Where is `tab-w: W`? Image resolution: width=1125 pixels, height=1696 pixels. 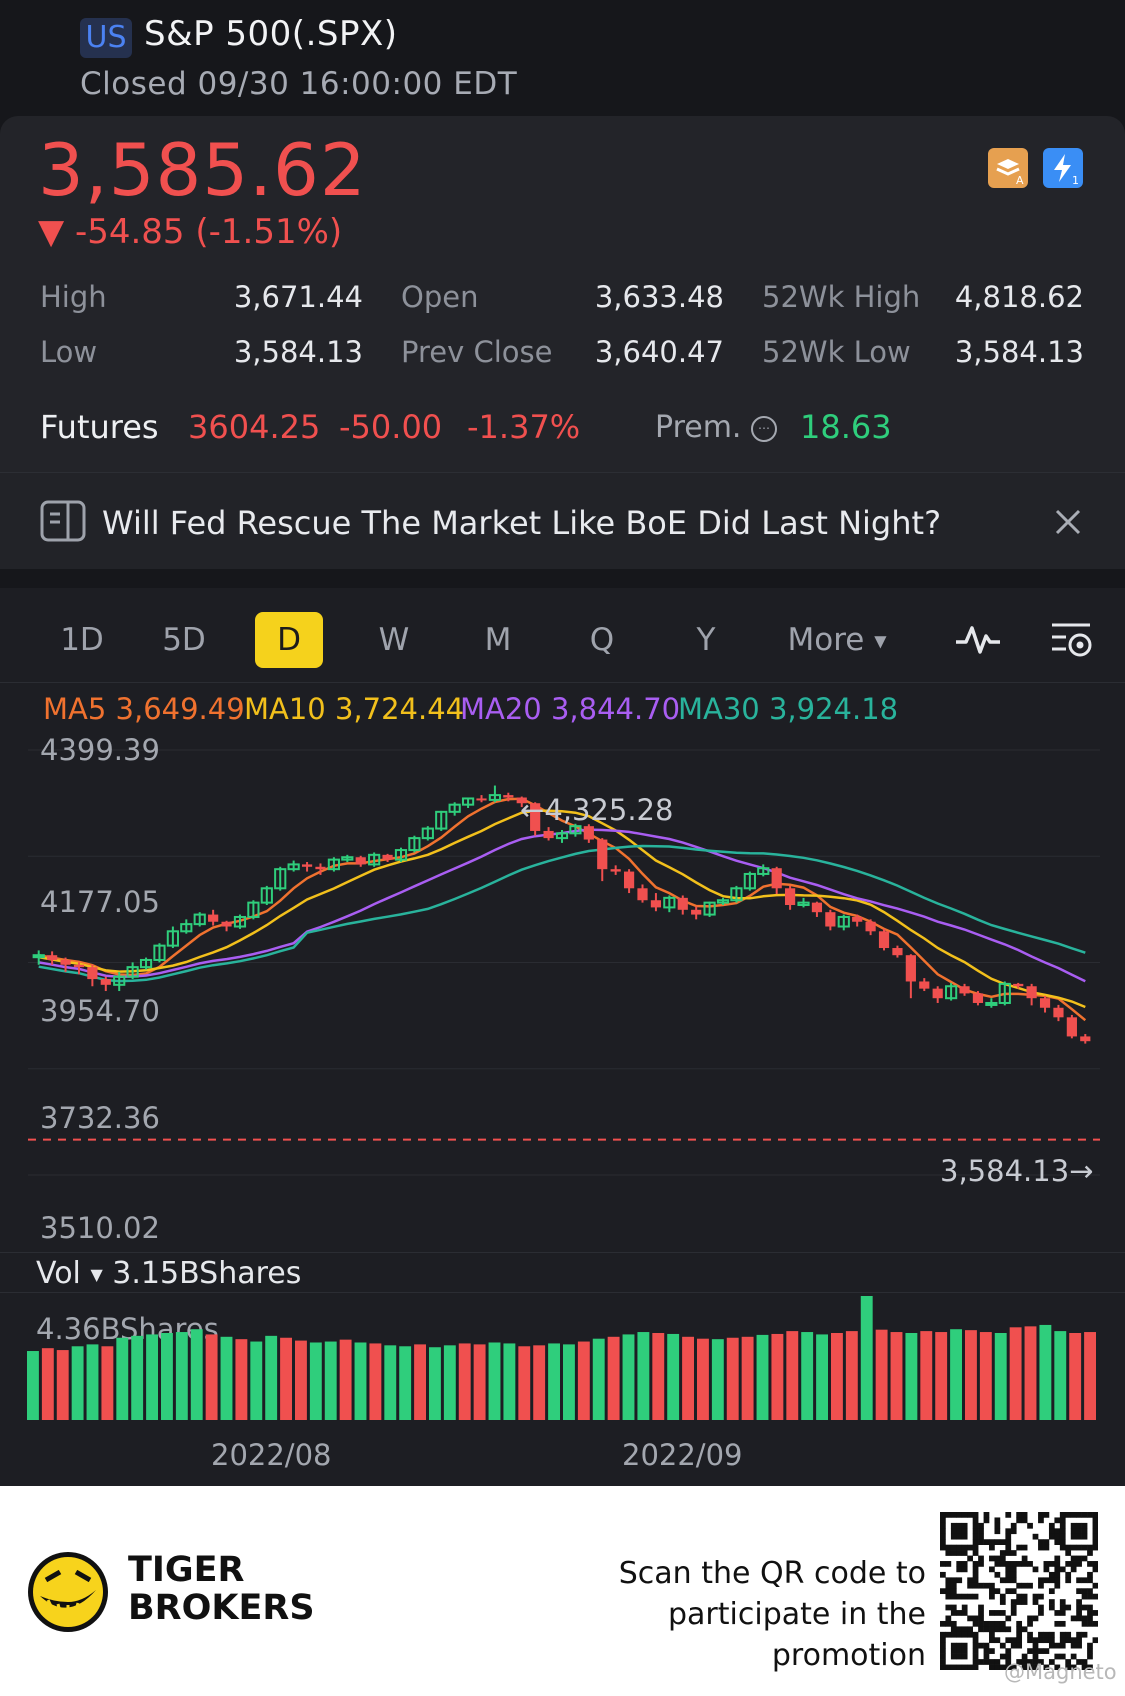 tab-w: W is located at coordinates (394, 640).